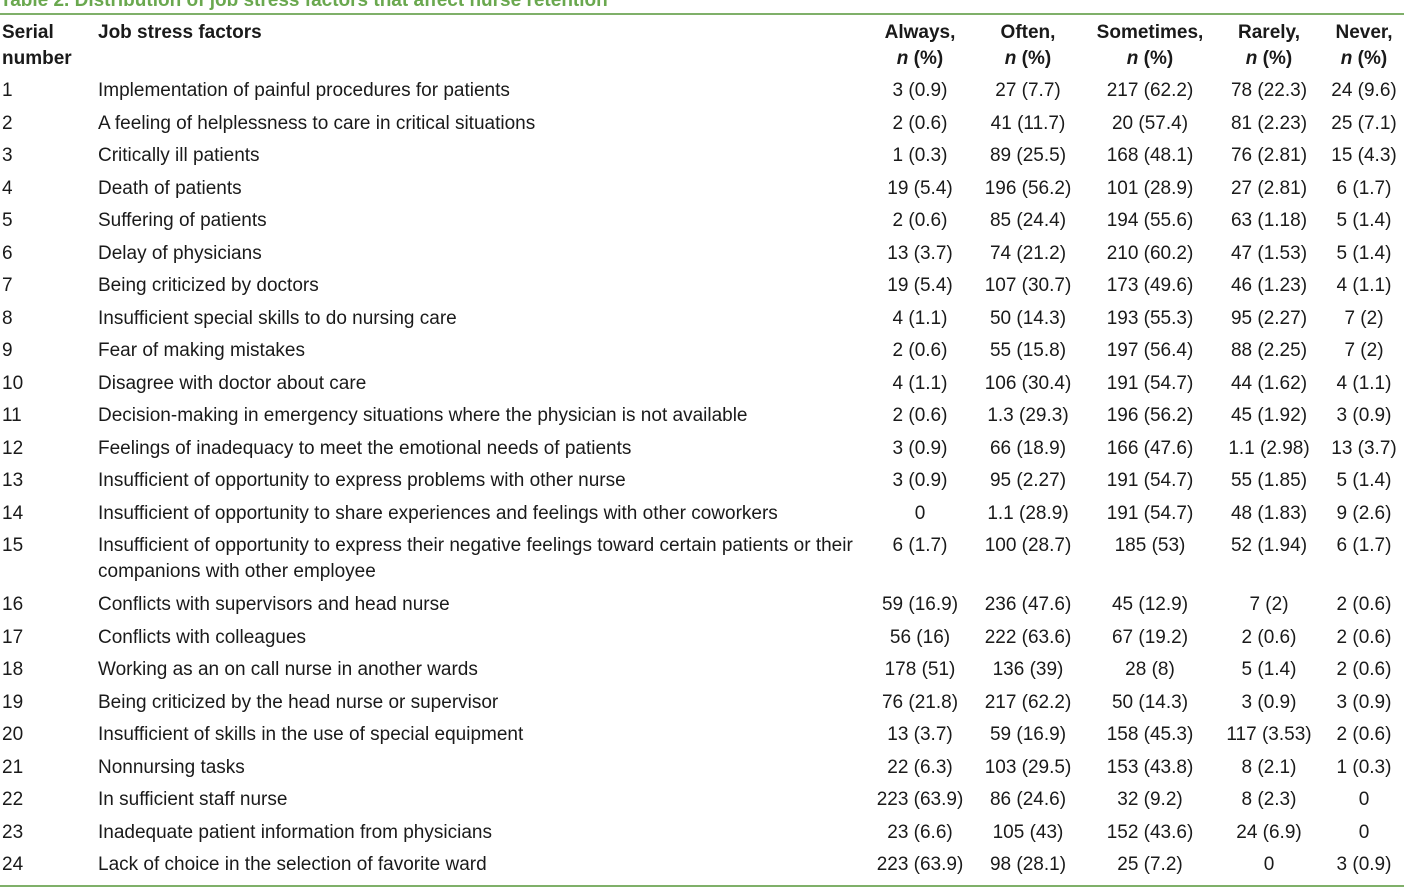  What do you see at coordinates (1028, 448) in the screenshot?
I see `cell-often: 66 (18.9)` at bounding box center [1028, 448].